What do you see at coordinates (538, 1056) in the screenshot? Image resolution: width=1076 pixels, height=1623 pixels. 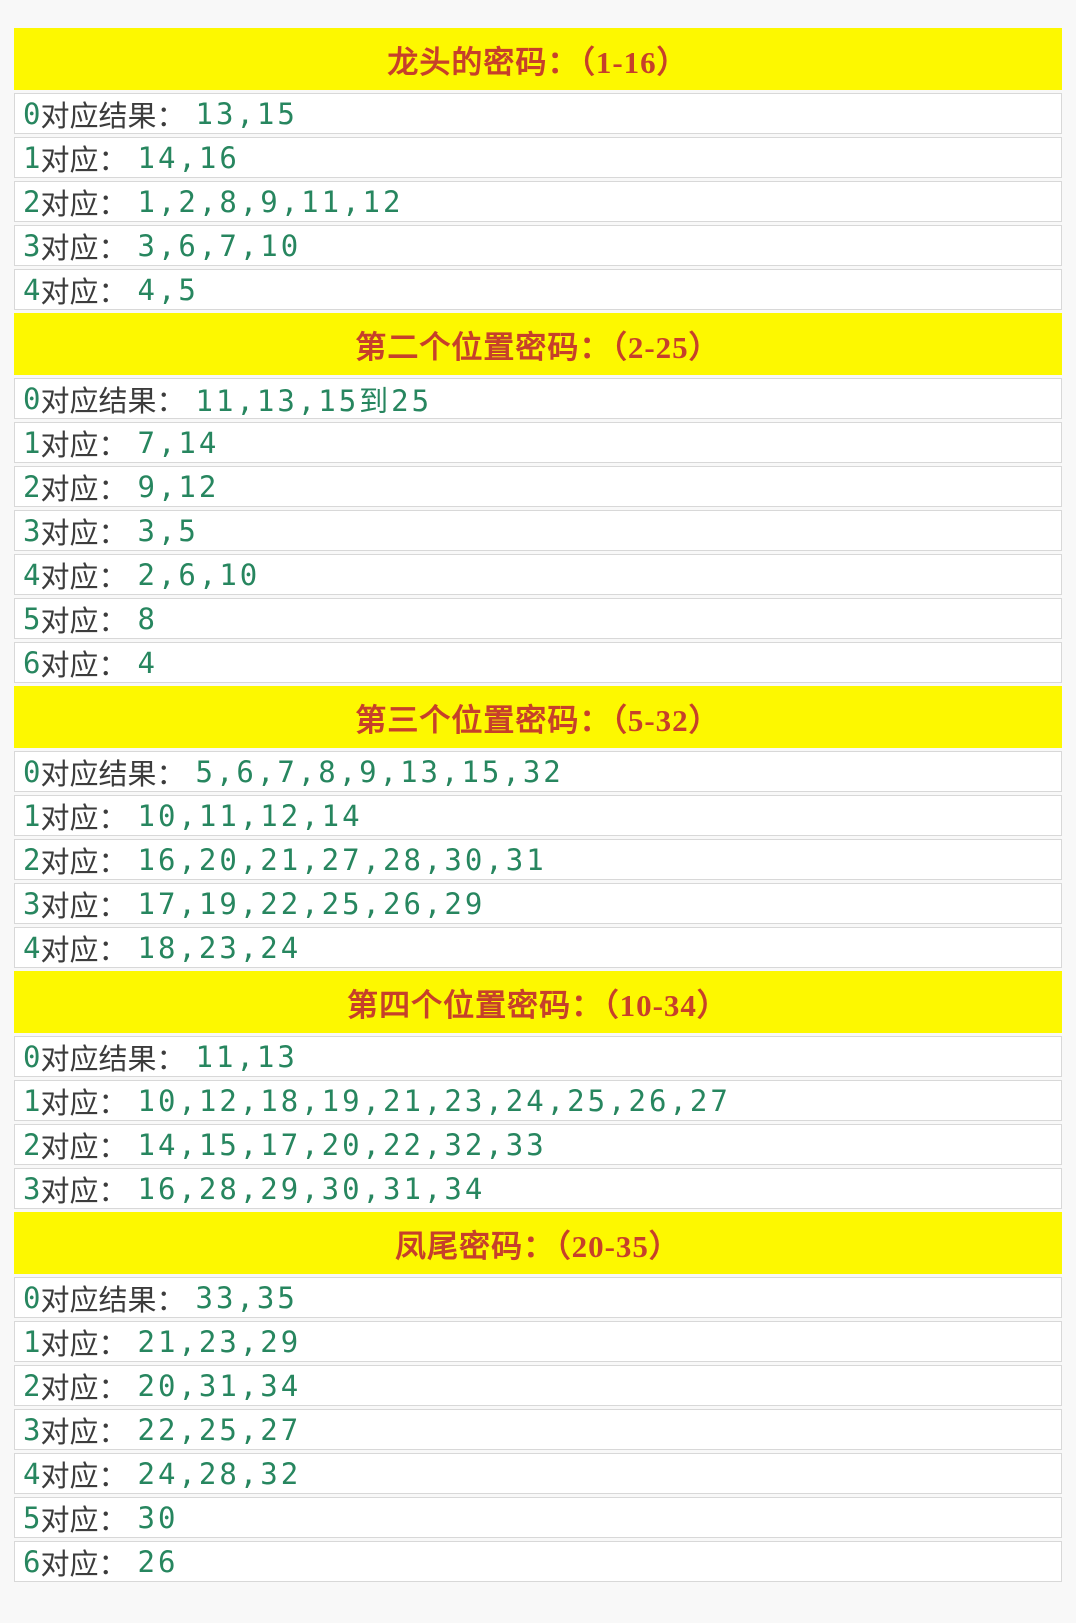 I see `table-row: 0 对应结果： 11,13` at bounding box center [538, 1056].